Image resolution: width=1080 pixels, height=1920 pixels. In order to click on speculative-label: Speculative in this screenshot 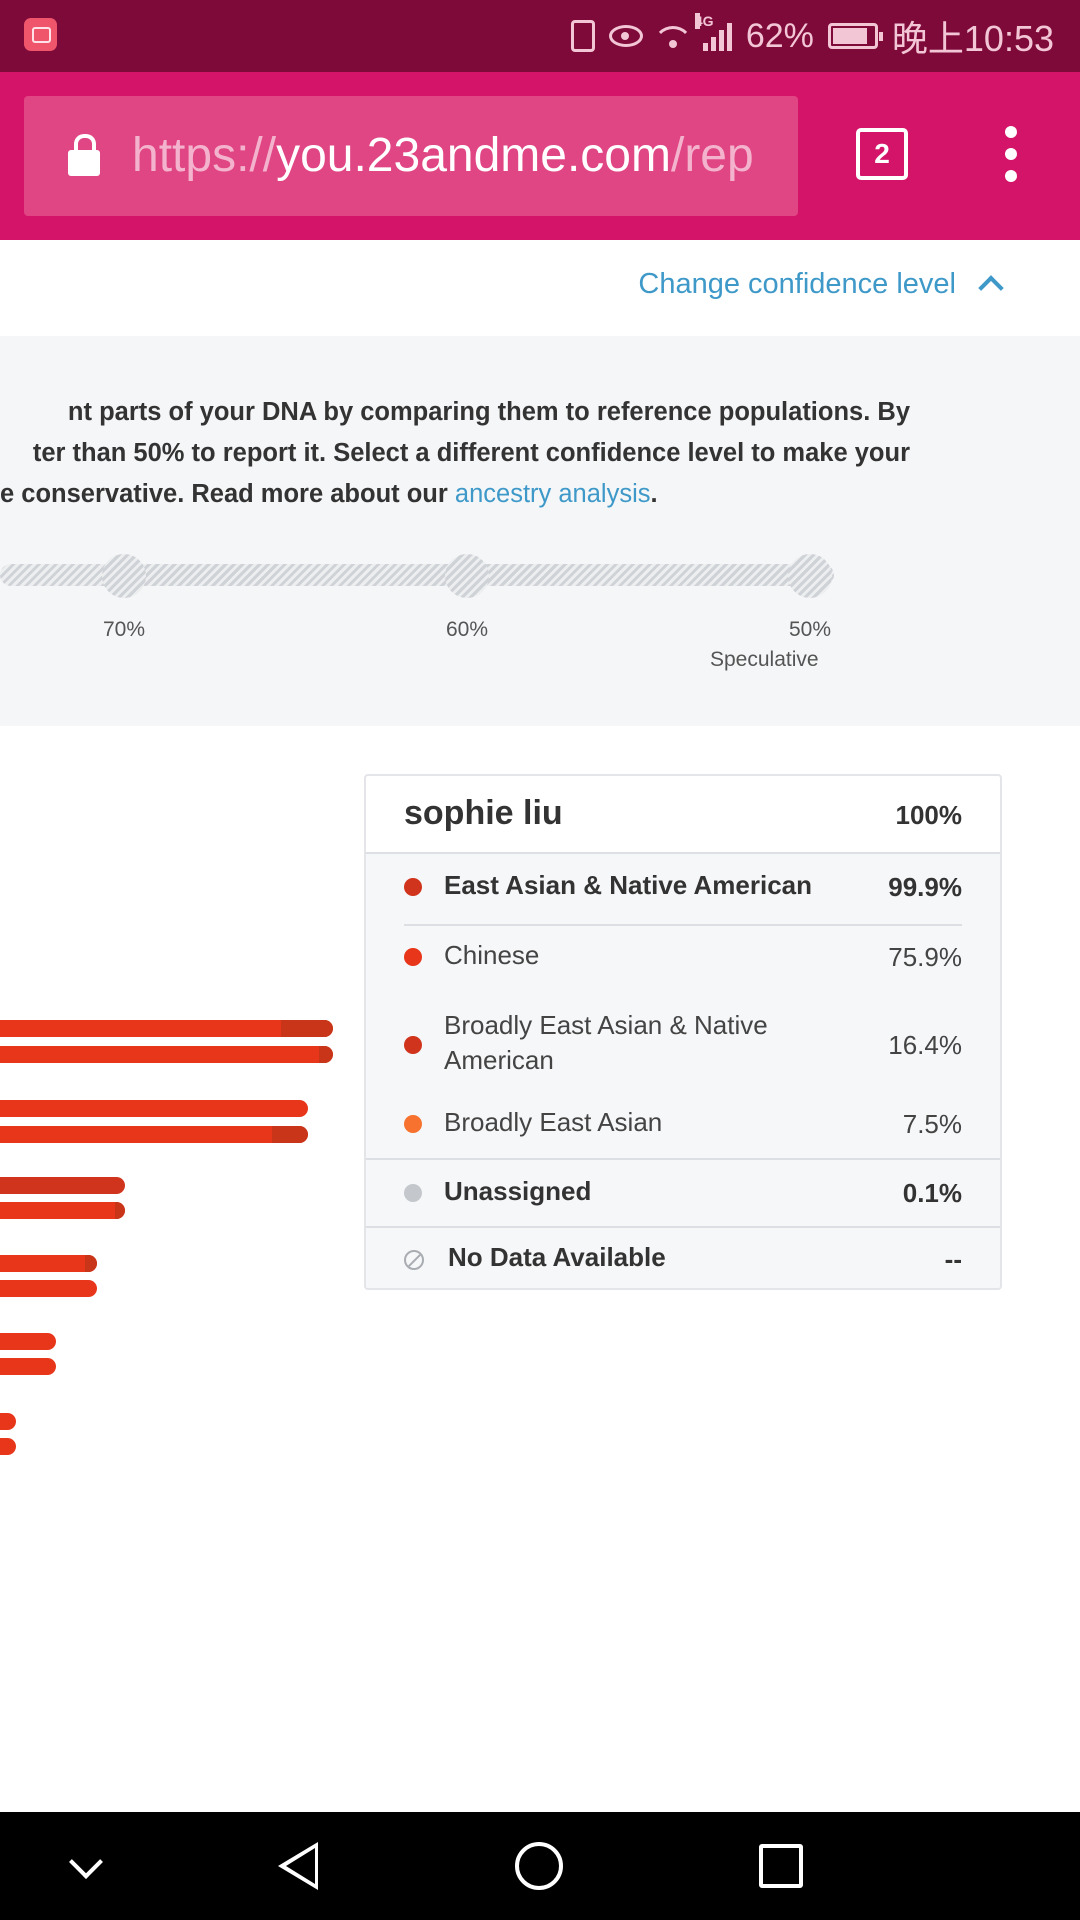, I will do `click(764, 659)`.